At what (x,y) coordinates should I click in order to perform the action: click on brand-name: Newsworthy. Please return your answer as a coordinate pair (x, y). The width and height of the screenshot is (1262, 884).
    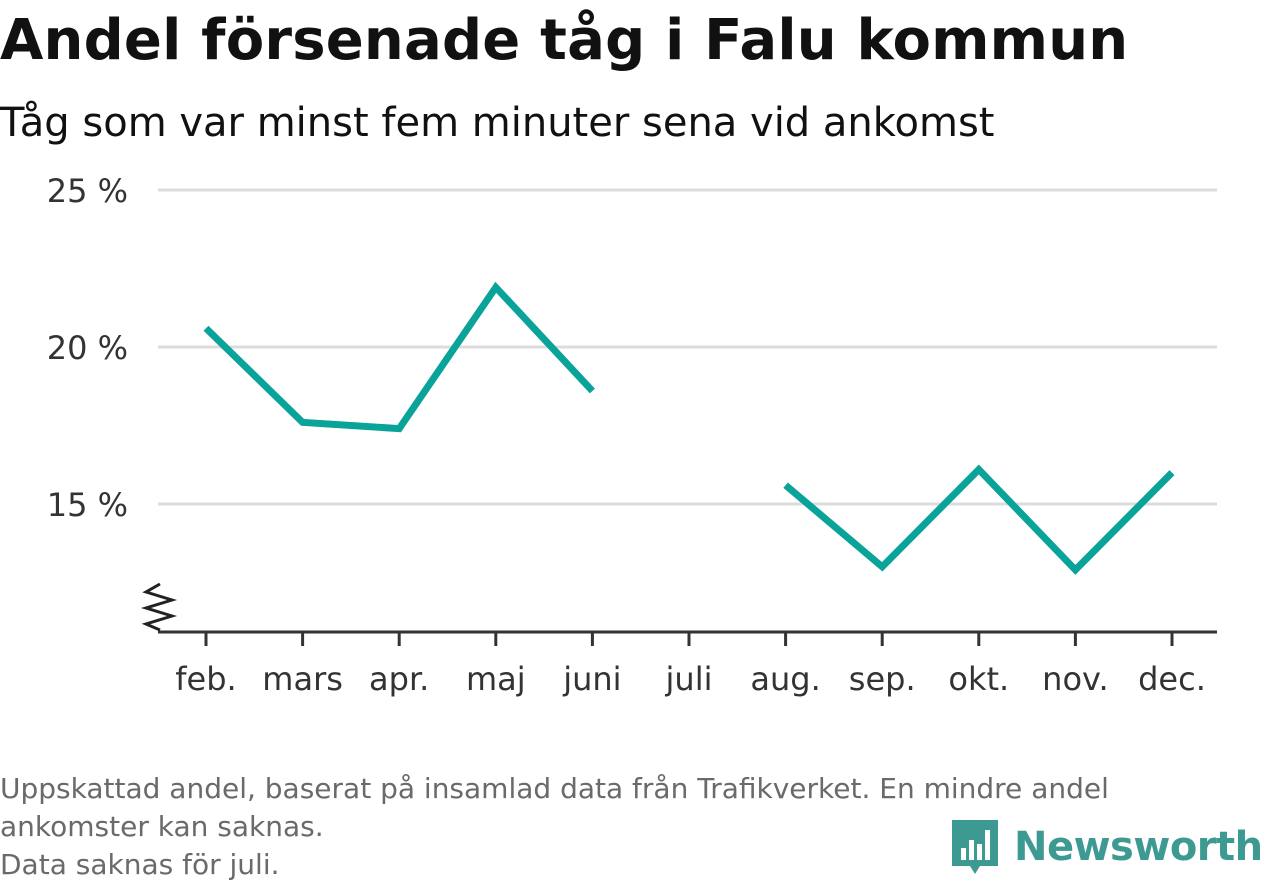
    Looking at the image, I should click on (1138, 847).